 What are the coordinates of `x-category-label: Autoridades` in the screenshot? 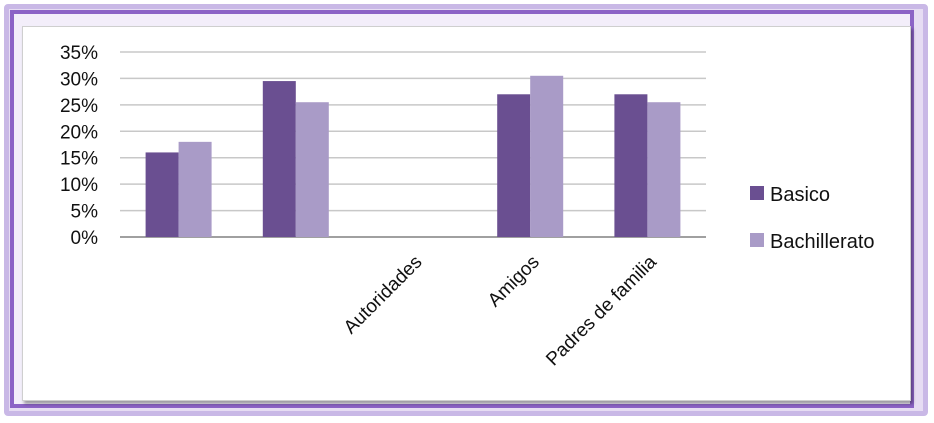 It's located at (383, 295).